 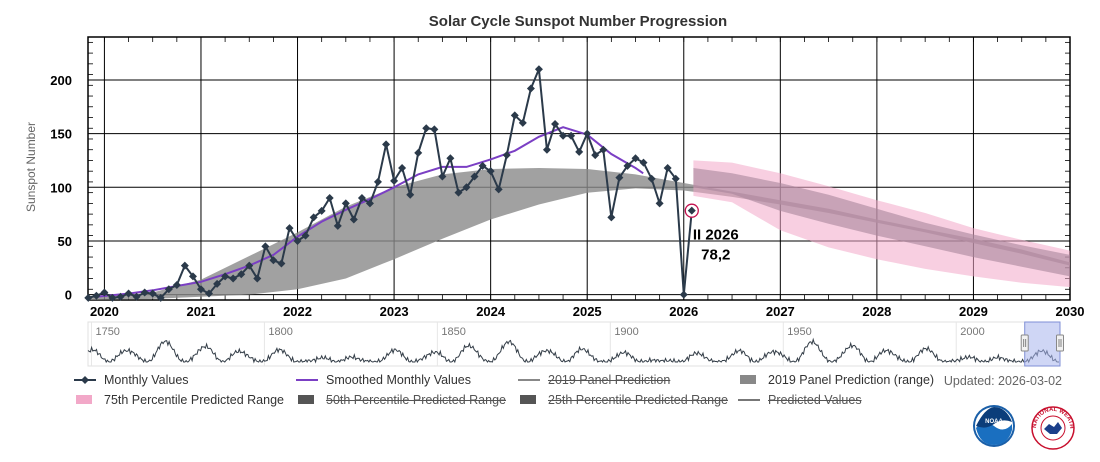 What do you see at coordinates (394, 311) in the screenshot?
I see `x-tick-label: 2023` at bounding box center [394, 311].